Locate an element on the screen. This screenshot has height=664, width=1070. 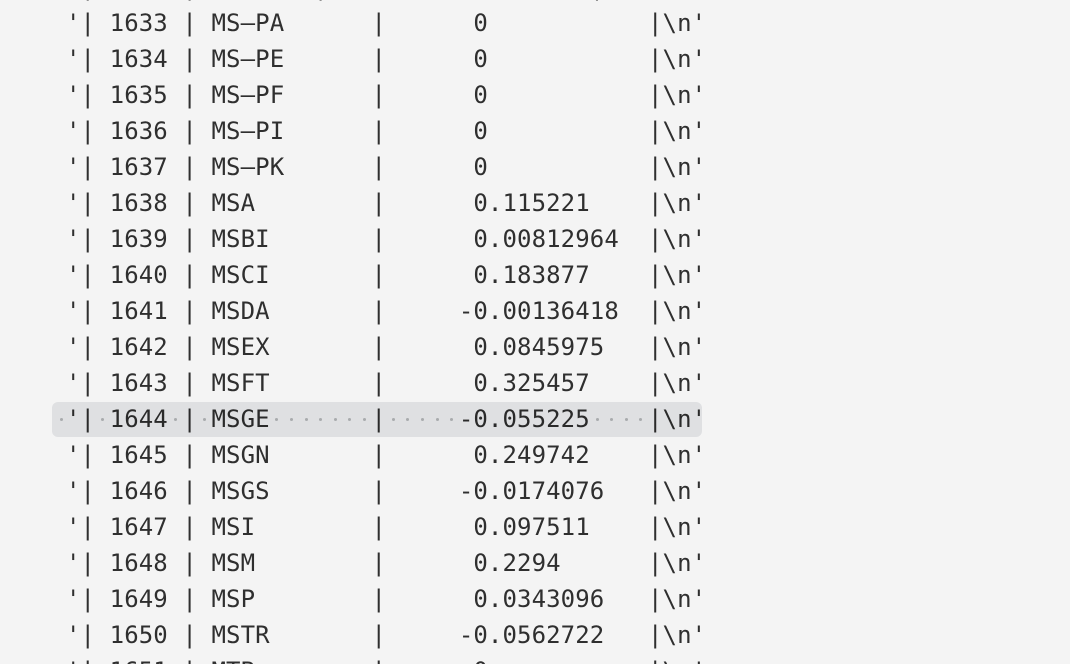
code-line: '| 1648 | MSM | 0.2294 |\n' is located at coordinates (535, 563).